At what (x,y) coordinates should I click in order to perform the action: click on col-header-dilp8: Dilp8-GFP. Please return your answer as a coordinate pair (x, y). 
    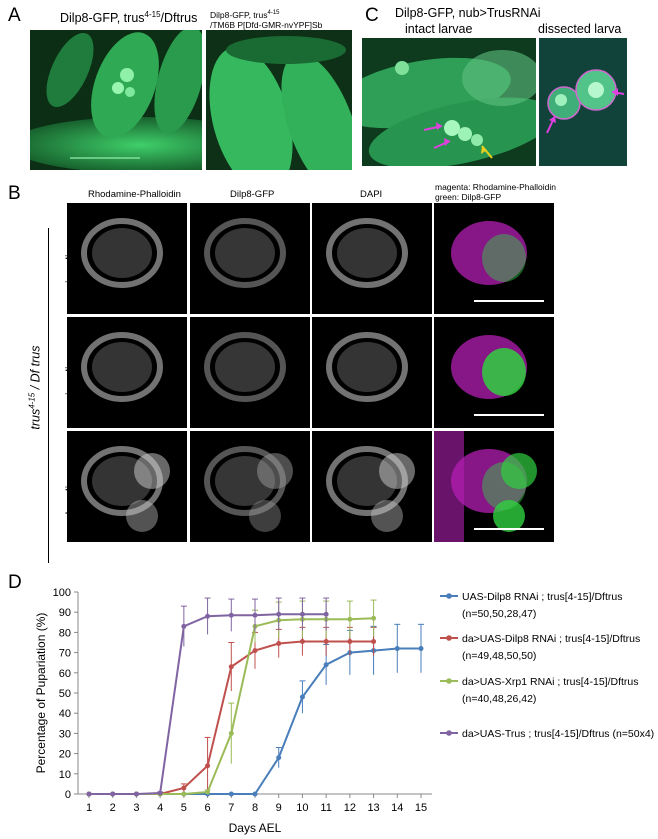
    Looking at the image, I should click on (252, 194).